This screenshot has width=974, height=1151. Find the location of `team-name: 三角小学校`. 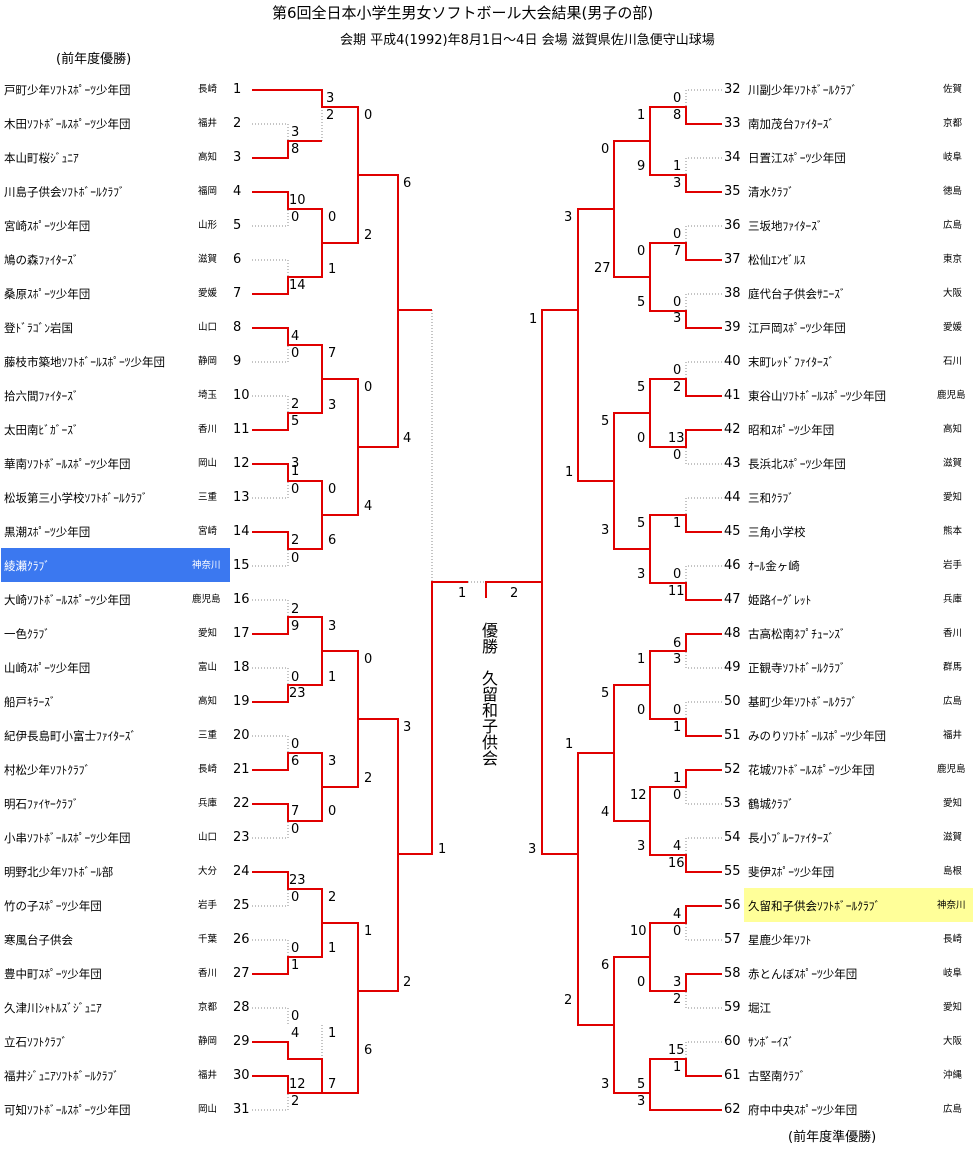

team-name: 三角小学校 is located at coordinates (777, 532).